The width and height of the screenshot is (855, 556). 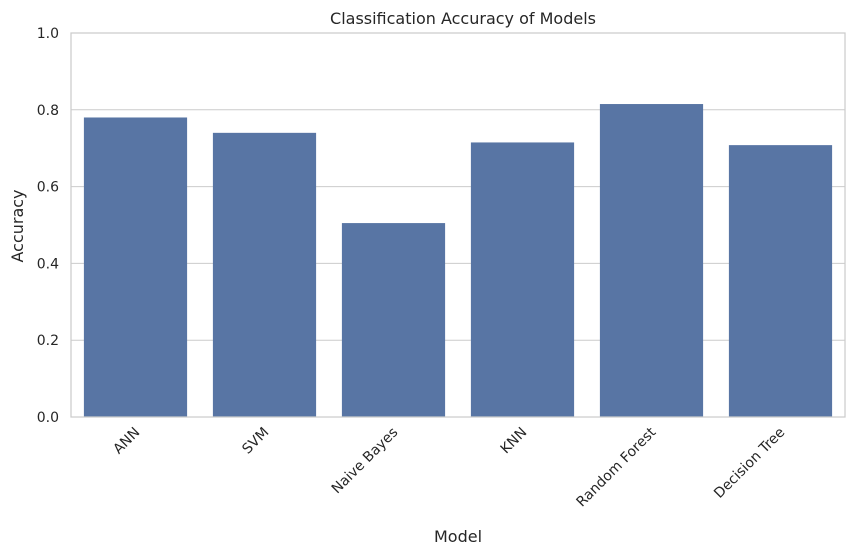 What do you see at coordinates (463, 18) in the screenshot?
I see `chart-title: Classification Accuracy of Models` at bounding box center [463, 18].